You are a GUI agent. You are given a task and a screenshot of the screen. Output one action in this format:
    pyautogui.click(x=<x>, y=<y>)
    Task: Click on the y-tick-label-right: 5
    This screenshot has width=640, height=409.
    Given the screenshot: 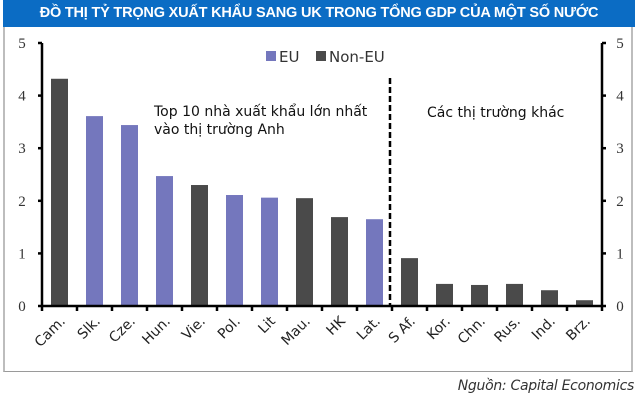 What is the action you would take?
    pyautogui.click(x=620, y=44)
    